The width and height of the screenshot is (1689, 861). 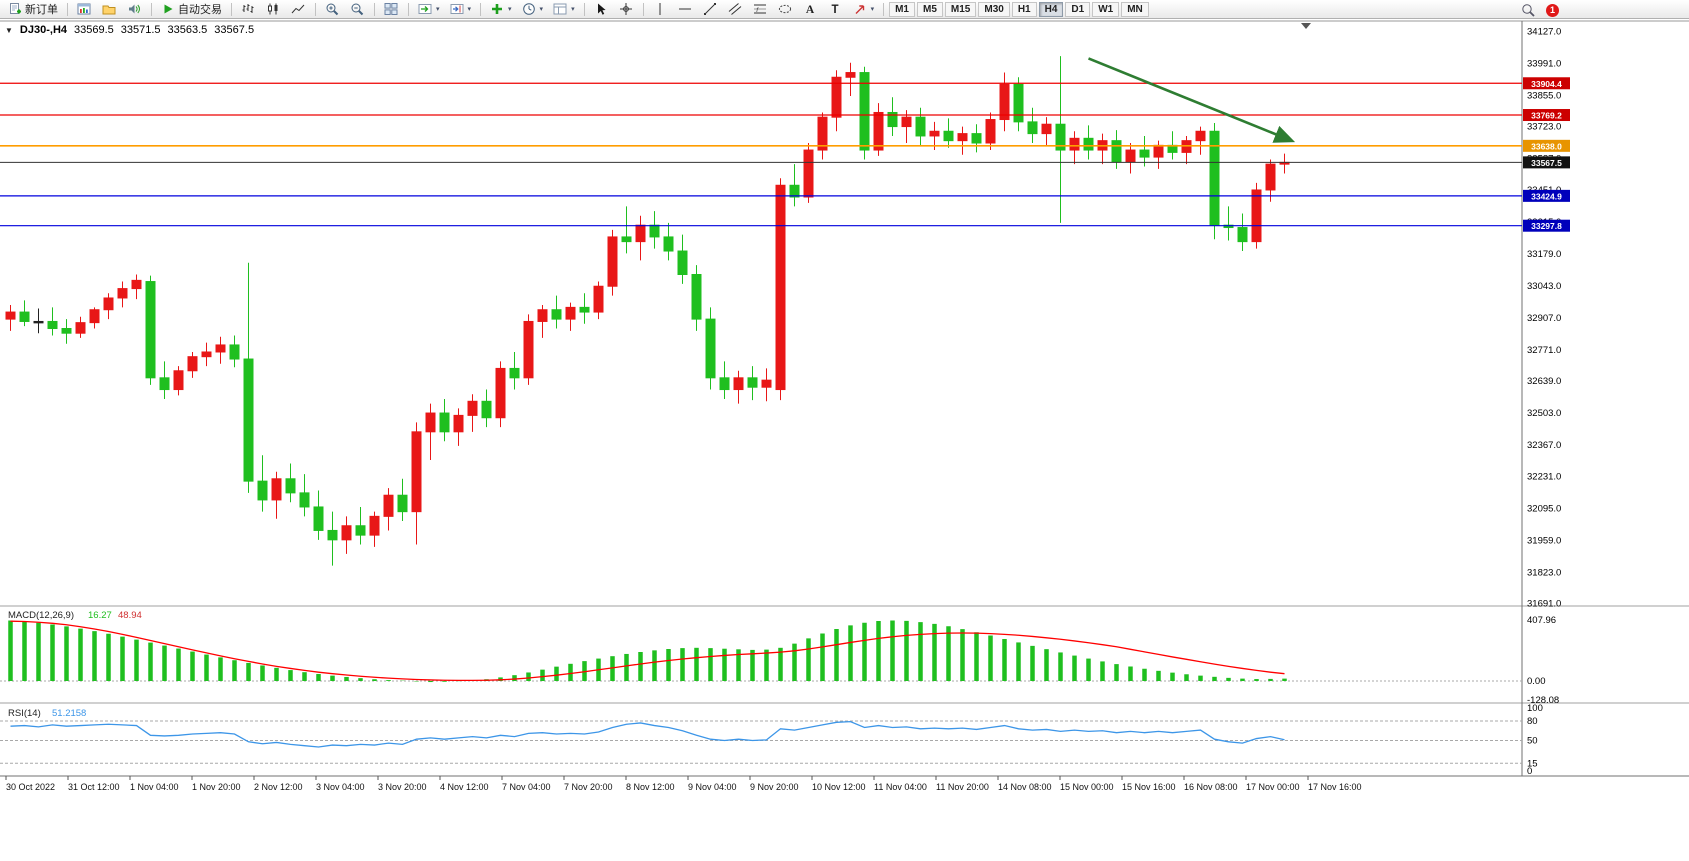 I want to click on zoom-in-icon, so click(x=332, y=9).